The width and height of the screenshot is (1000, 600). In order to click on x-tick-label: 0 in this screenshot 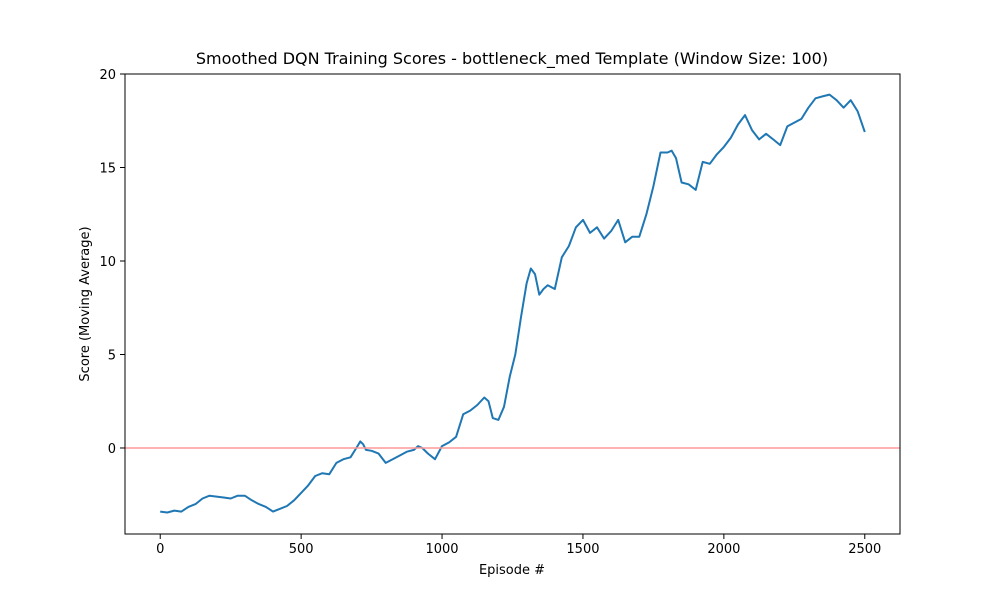, I will do `click(160, 549)`.